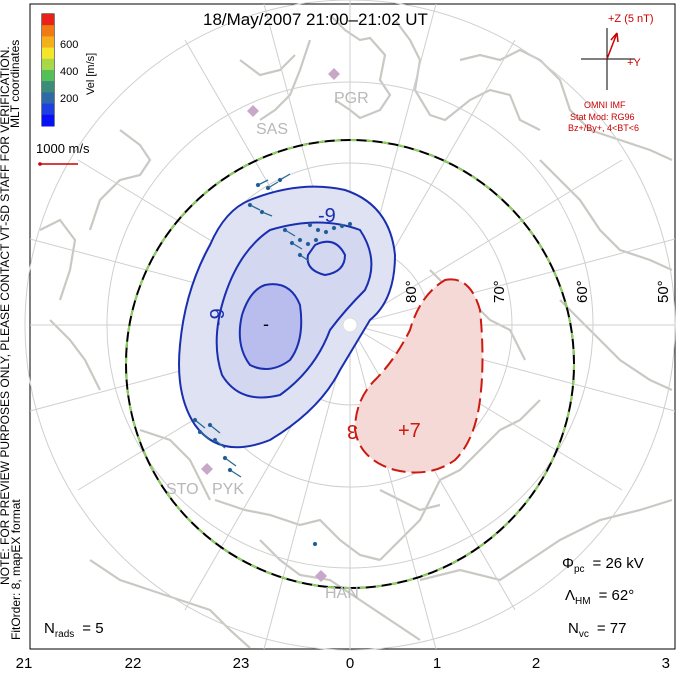  Describe the element at coordinates (602, 117) in the screenshot. I see `imf-model: Stat Mod: RG96` at that location.